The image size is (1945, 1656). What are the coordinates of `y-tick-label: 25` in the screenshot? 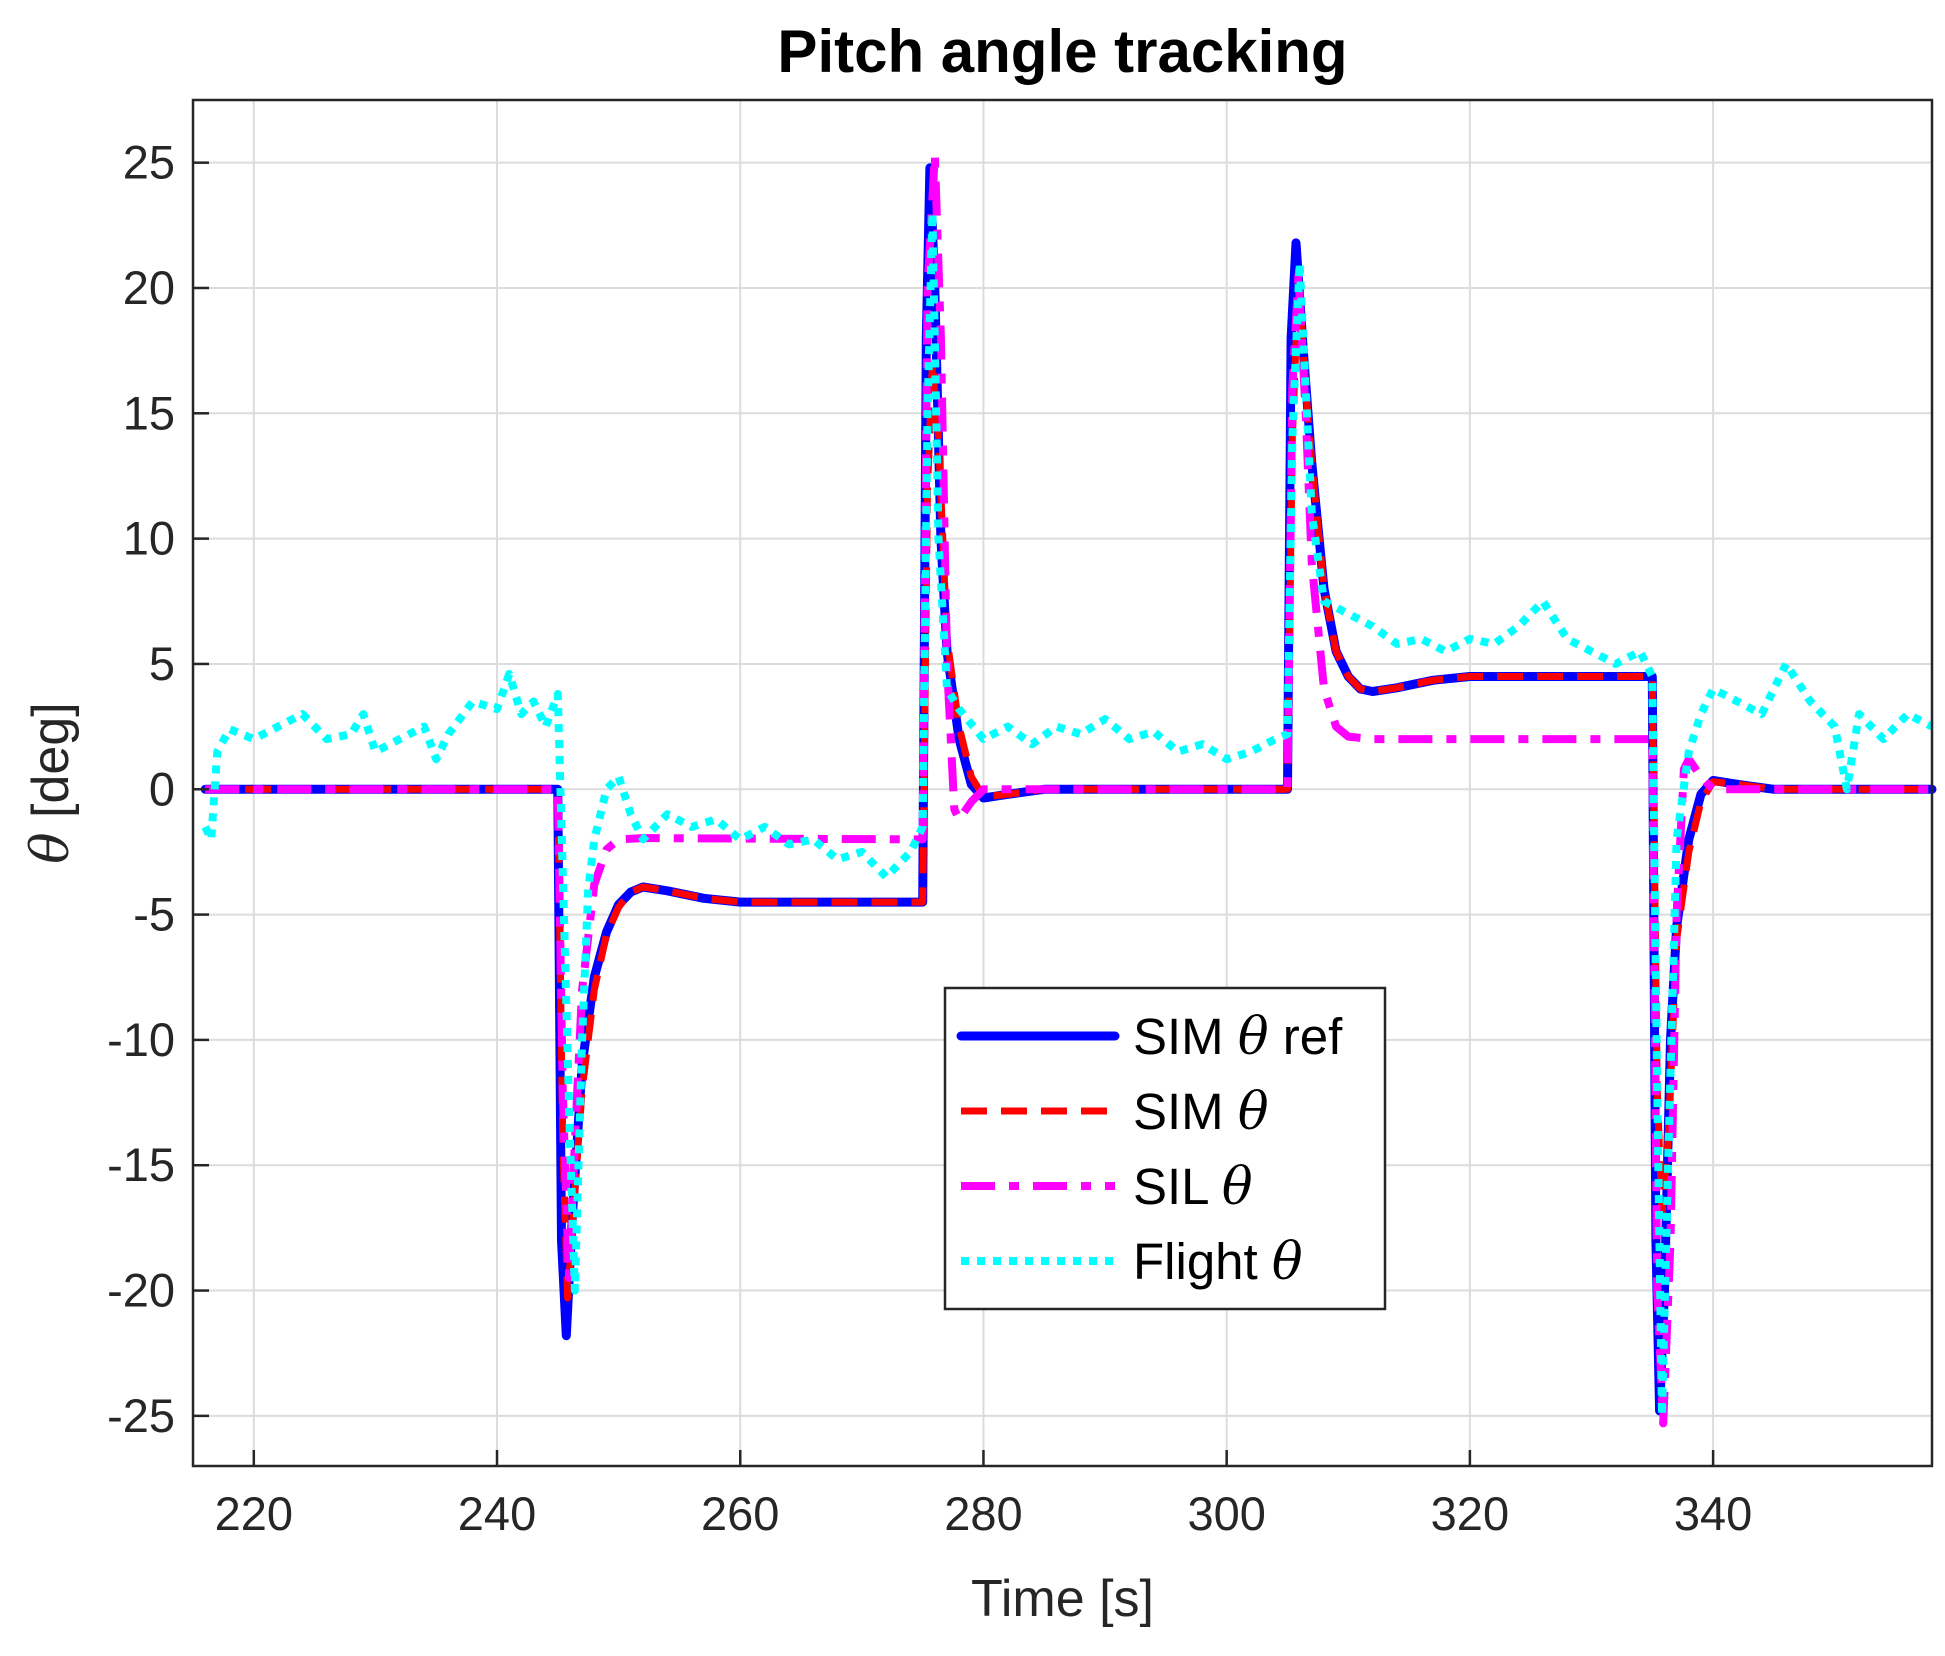 It's located at (149, 162).